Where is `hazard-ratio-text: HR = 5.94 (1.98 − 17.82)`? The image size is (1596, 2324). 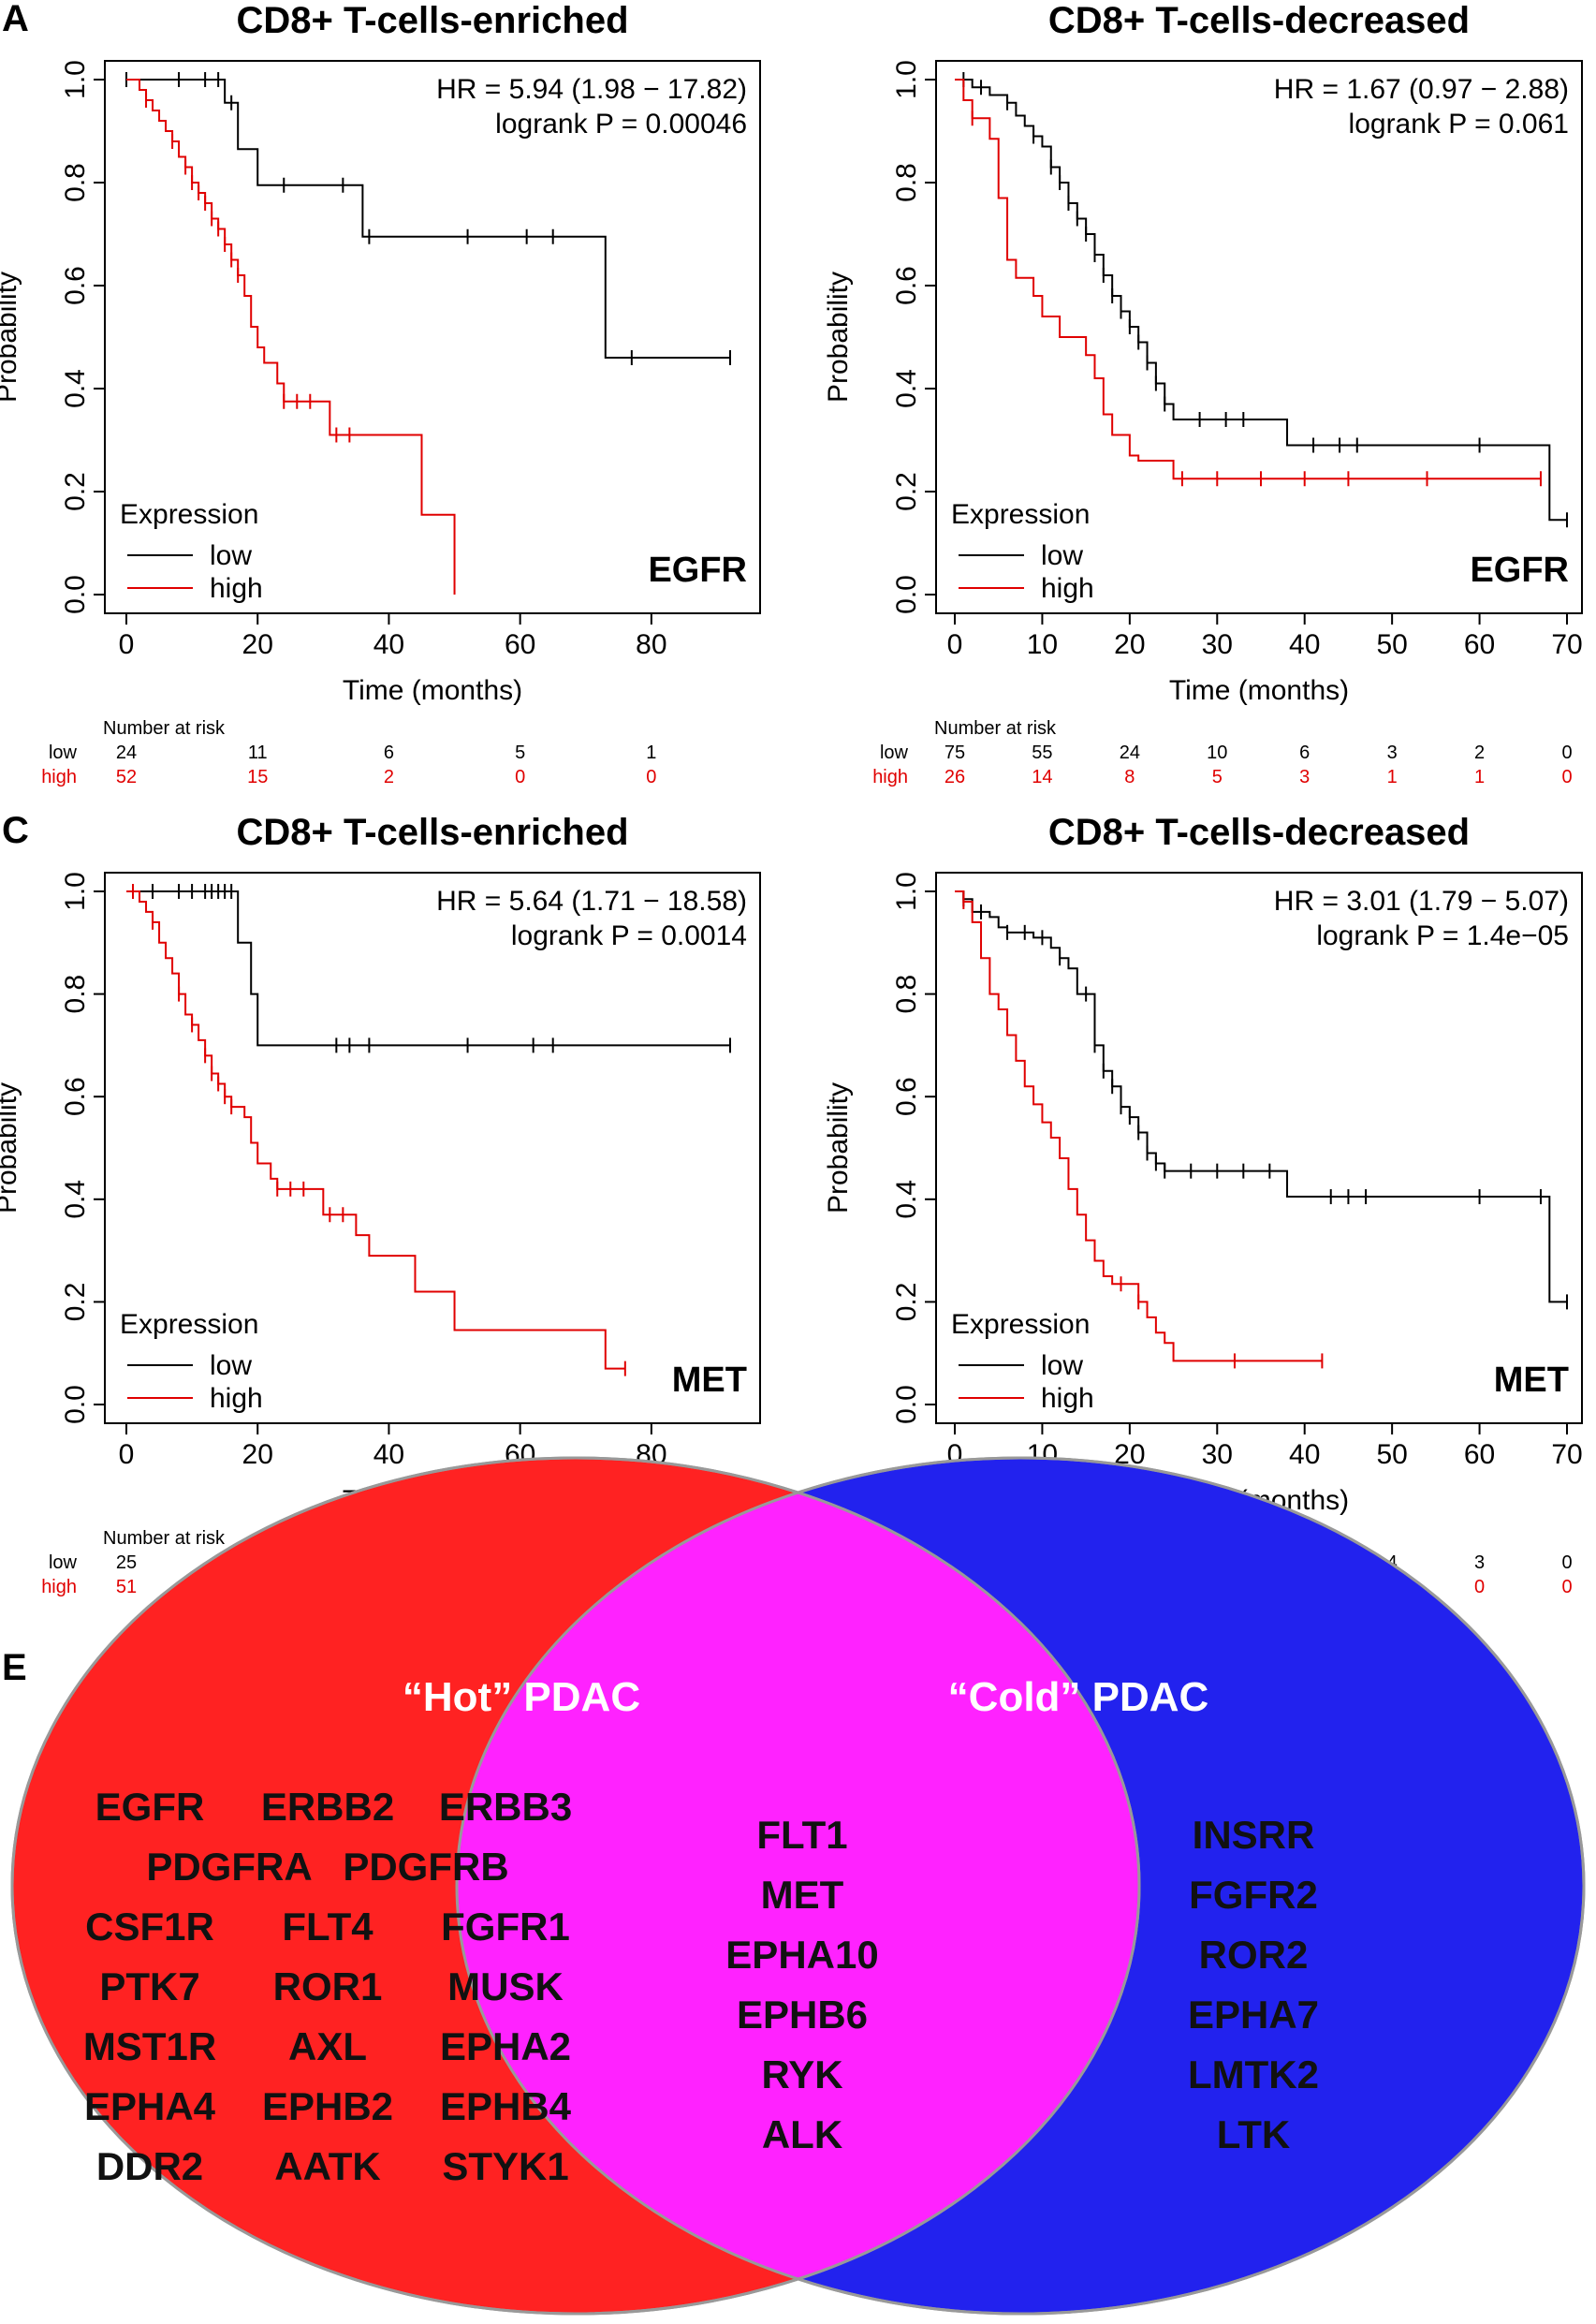
hazard-ratio-text: HR = 5.94 (1.98 − 17.82) is located at coordinates (591, 89).